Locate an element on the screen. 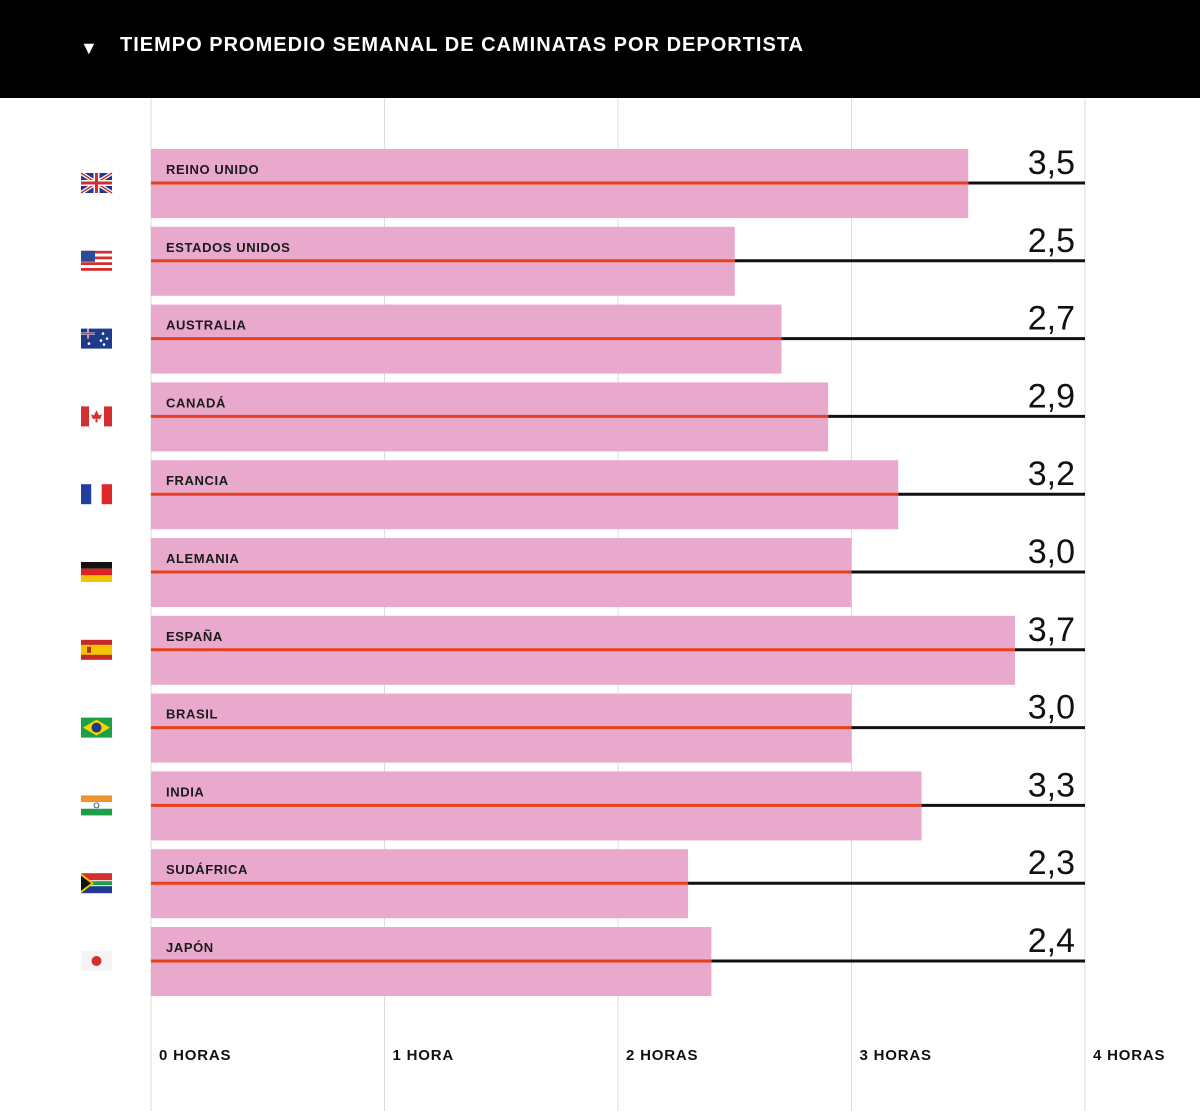 The height and width of the screenshot is (1111, 1200). category-label: FRANCIA is located at coordinates (197, 480).